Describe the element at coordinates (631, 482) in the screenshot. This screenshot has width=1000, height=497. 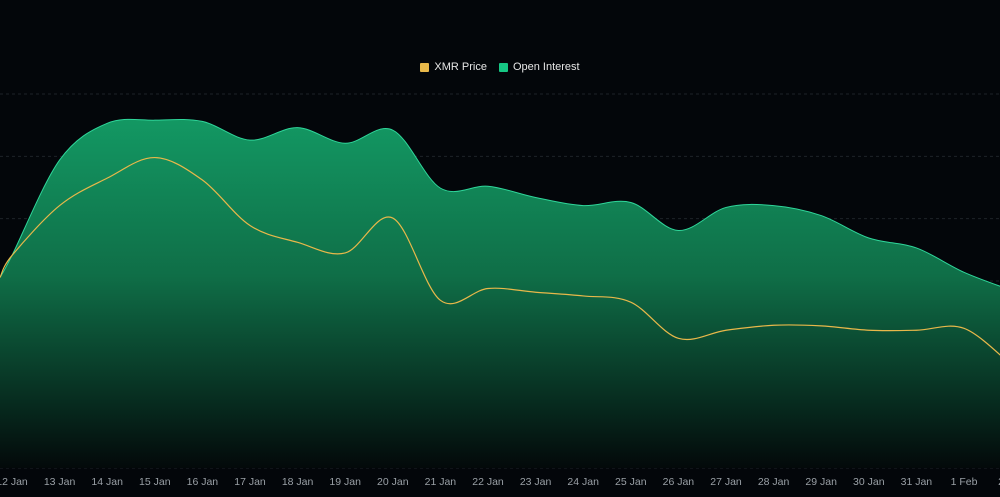
I see `x-tick-label: 25 Jan` at that location.